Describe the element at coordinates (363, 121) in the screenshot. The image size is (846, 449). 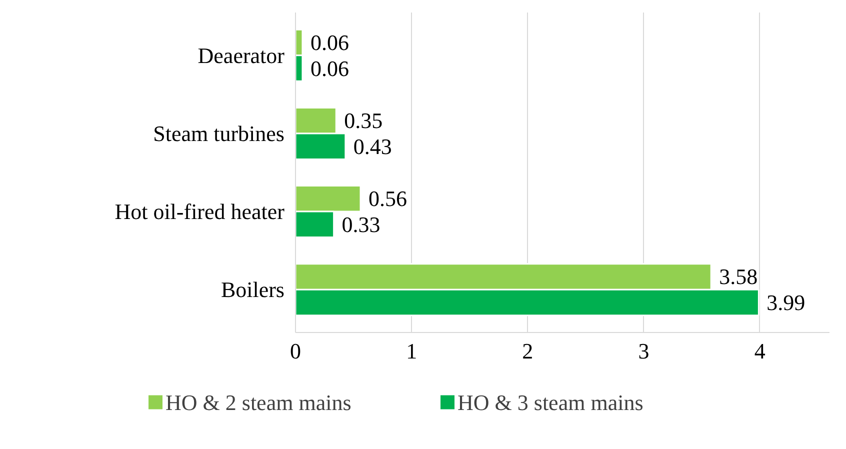
I see `data-label: 0.35` at that location.